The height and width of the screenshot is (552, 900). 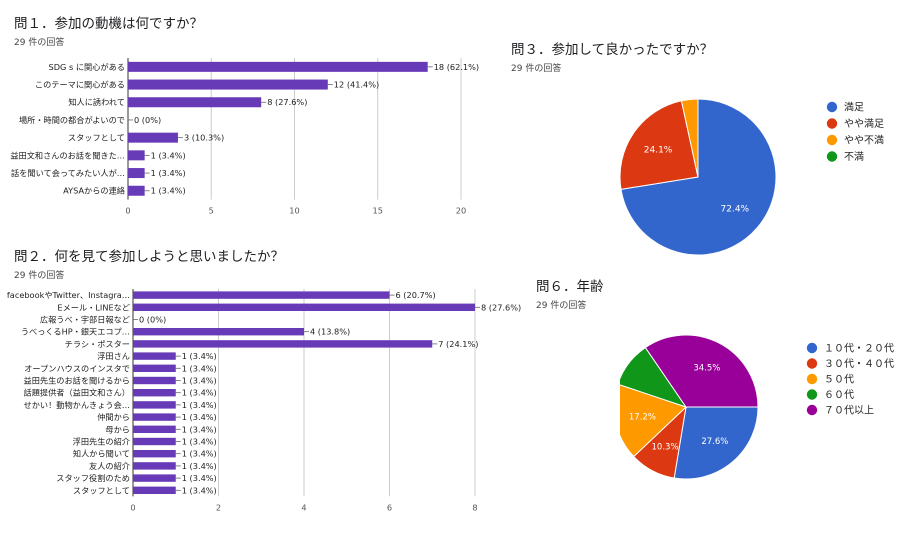 What do you see at coordinates (80, 85) in the screenshot?
I see `q1-category-label: このテーマに関心がある` at bounding box center [80, 85].